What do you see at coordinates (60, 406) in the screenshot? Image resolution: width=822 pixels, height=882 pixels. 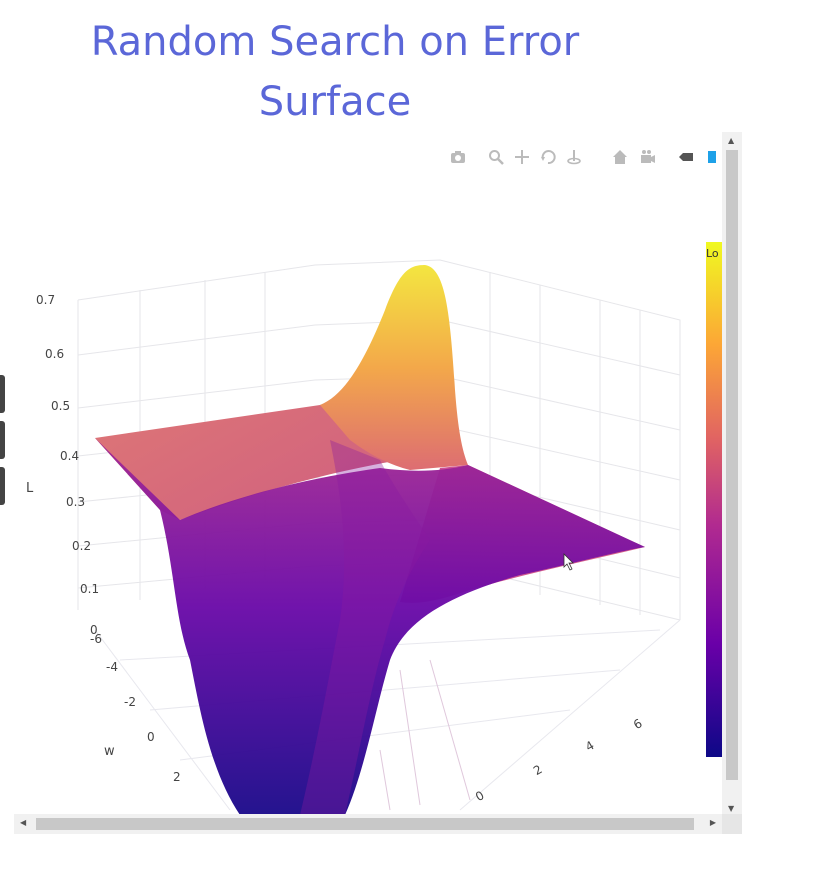 I see `z-tick: 0.5` at bounding box center [60, 406].